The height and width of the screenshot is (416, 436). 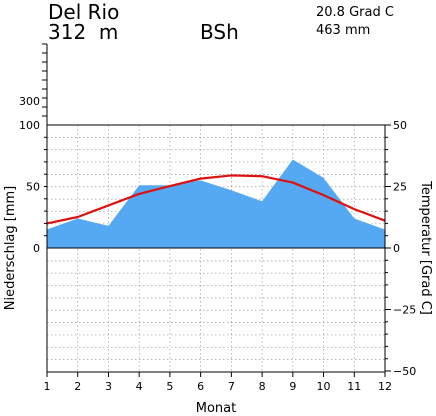 What do you see at coordinates (29, 101) in the screenshot?
I see `upper-tick-label: 300` at bounding box center [29, 101].